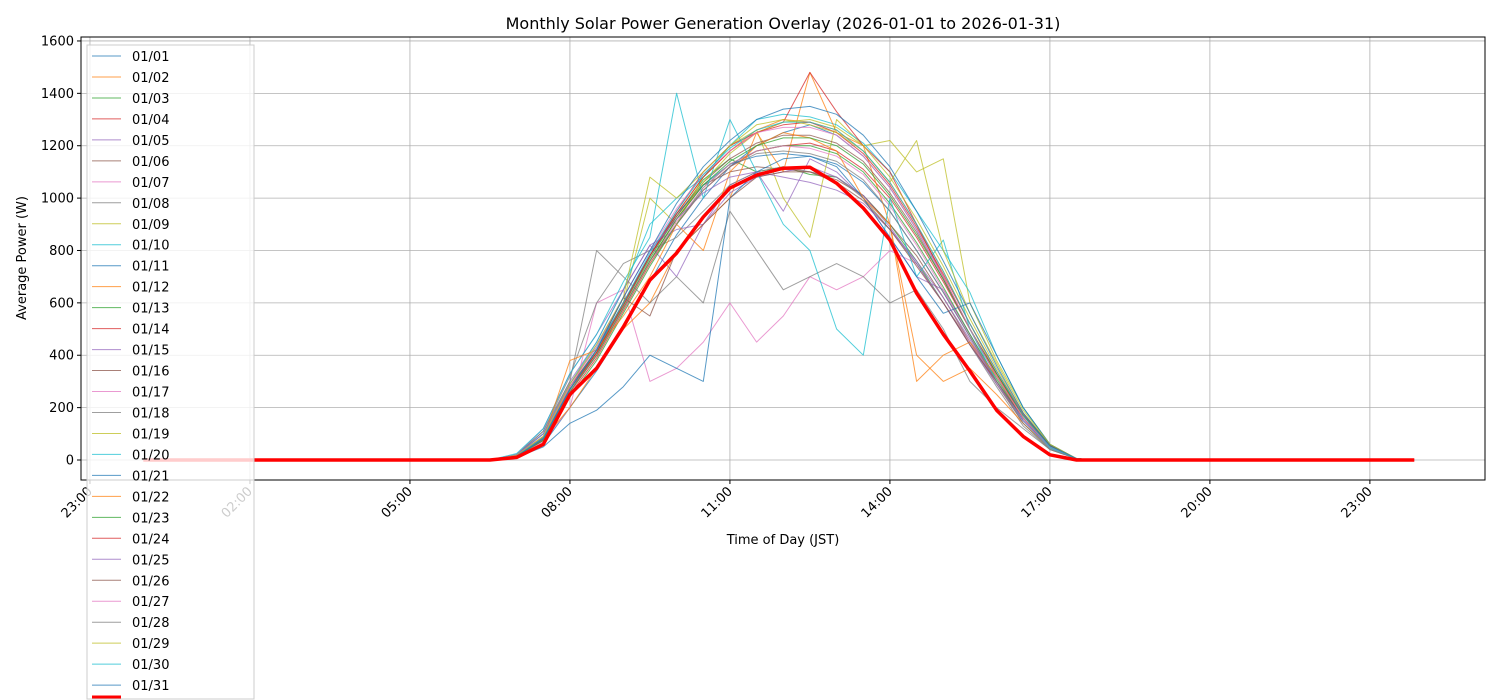 The width and height of the screenshot is (1500, 700). What do you see at coordinates (557, 502) in the screenshot?
I see `x-tick-label: 08:00` at bounding box center [557, 502].